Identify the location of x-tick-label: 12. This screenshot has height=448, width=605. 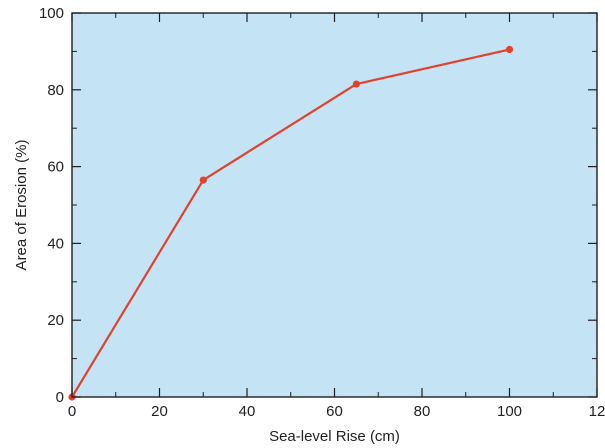
(597, 411).